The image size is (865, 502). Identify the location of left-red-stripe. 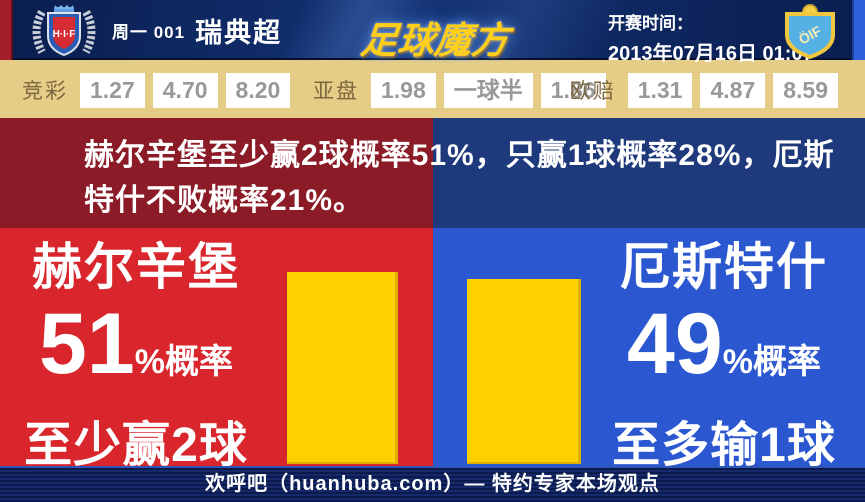
(6, 30).